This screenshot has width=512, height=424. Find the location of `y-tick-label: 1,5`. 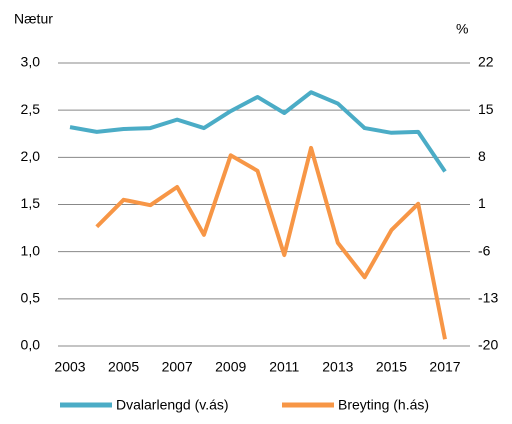

y-tick-label: 1,5 is located at coordinates (31, 203).